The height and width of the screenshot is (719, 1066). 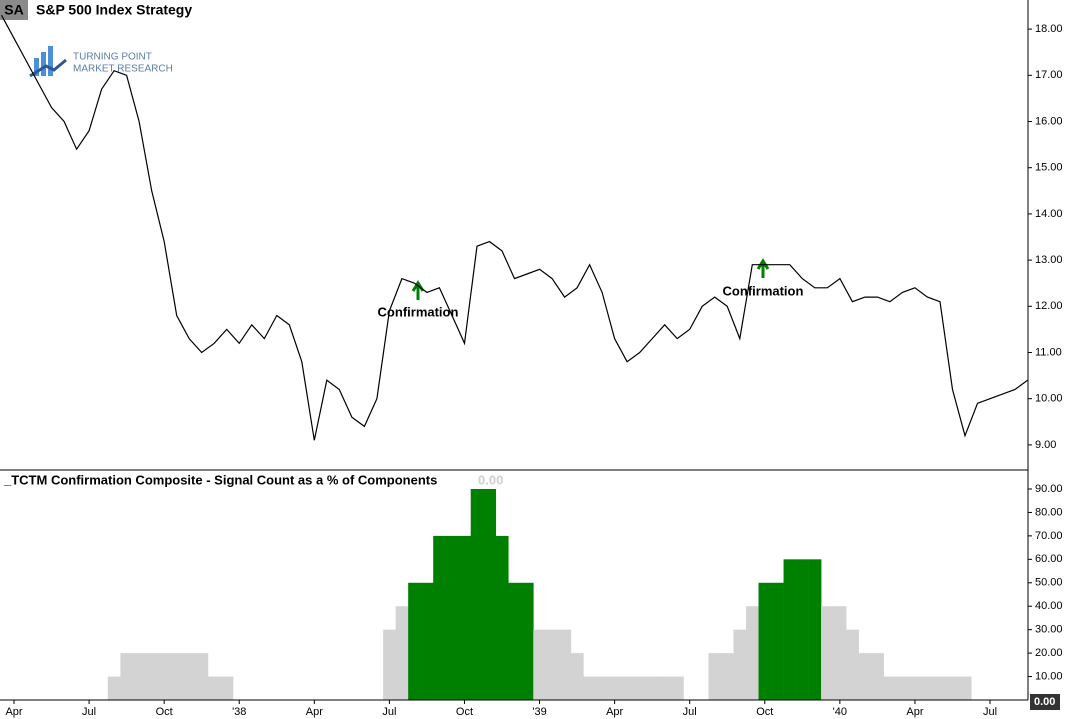 What do you see at coordinates (239, 712) in the screenshot?
I see `x-tick-label: '38` at bounding box center [239, 712].